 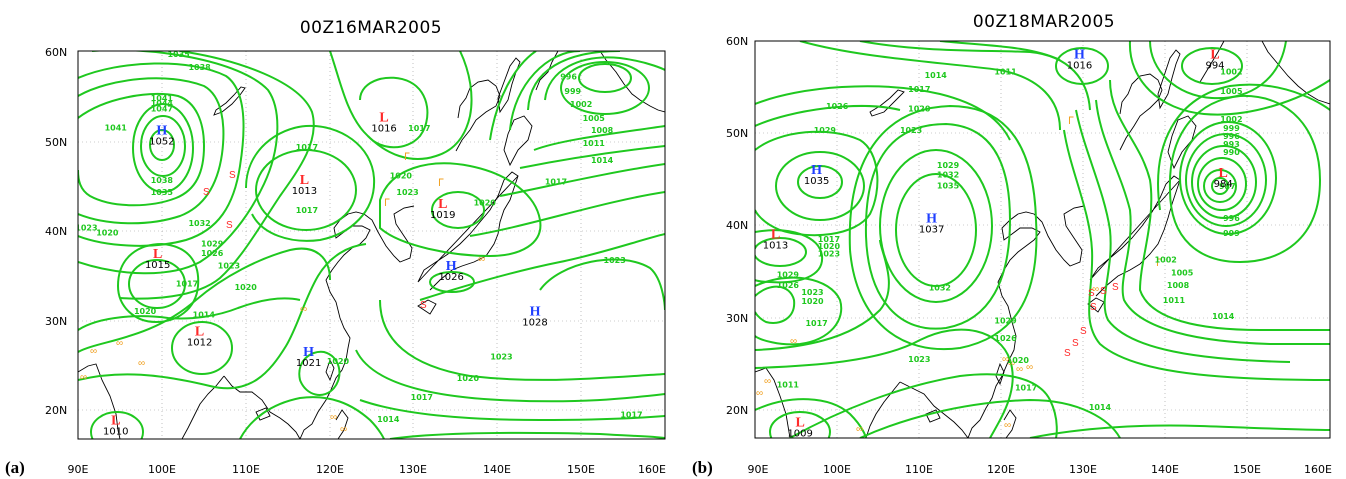 What do you see at coordinates (212, 244) in the screenshot?
I see `panel-a-isobar-label: 1029` at bounding box center [212, 244].